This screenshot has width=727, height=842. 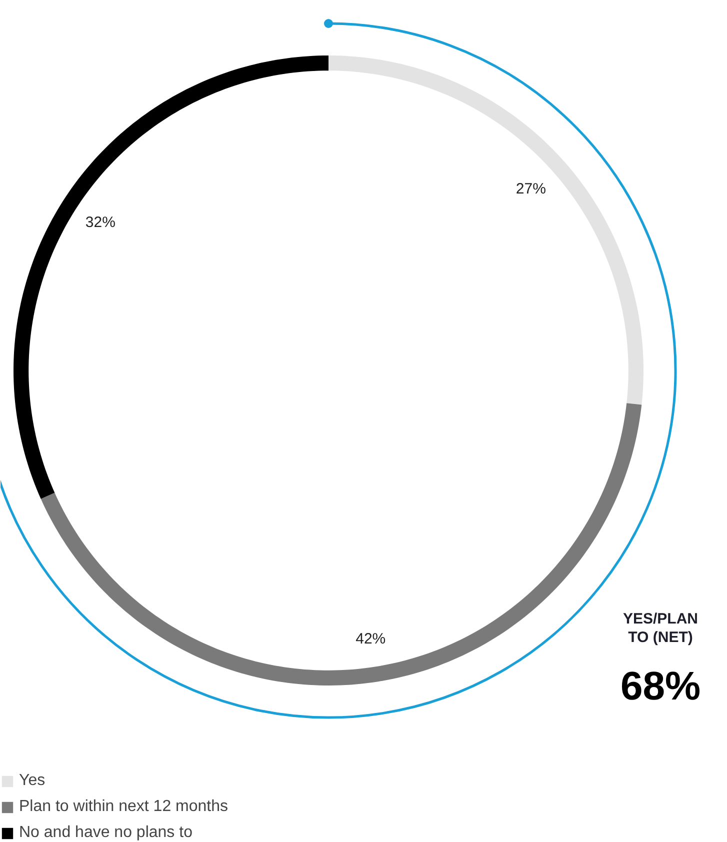 What do you see at coordinates (660, 628) in the screenshot?
I see `text: YES/PLAN TO (NET)` at bounding box center [660, 628].